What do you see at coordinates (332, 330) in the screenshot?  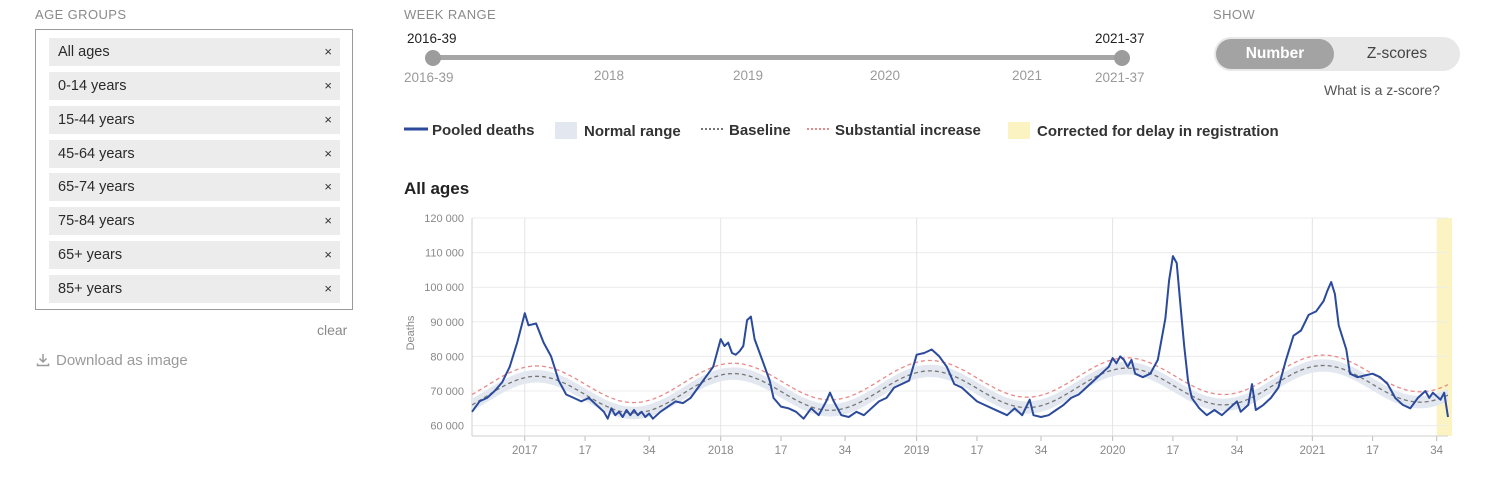 I see `clear-link: clear` at bounding box center [332, 330].